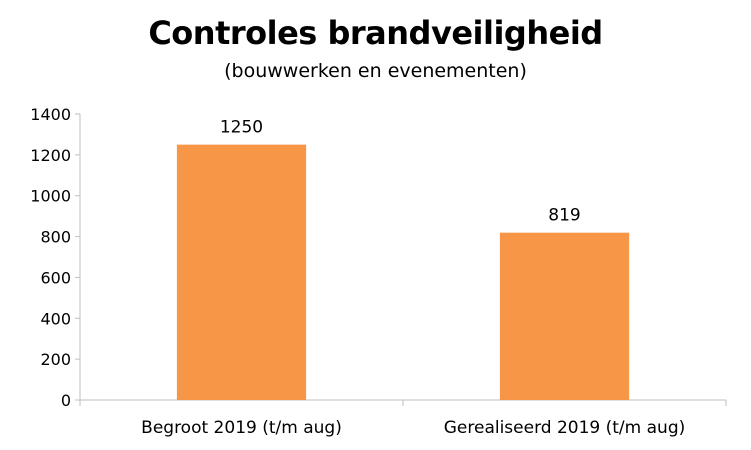  Describe the element at coordinates (55, 359) in the screenshot. I see `y-tick-label: 200` at that location.